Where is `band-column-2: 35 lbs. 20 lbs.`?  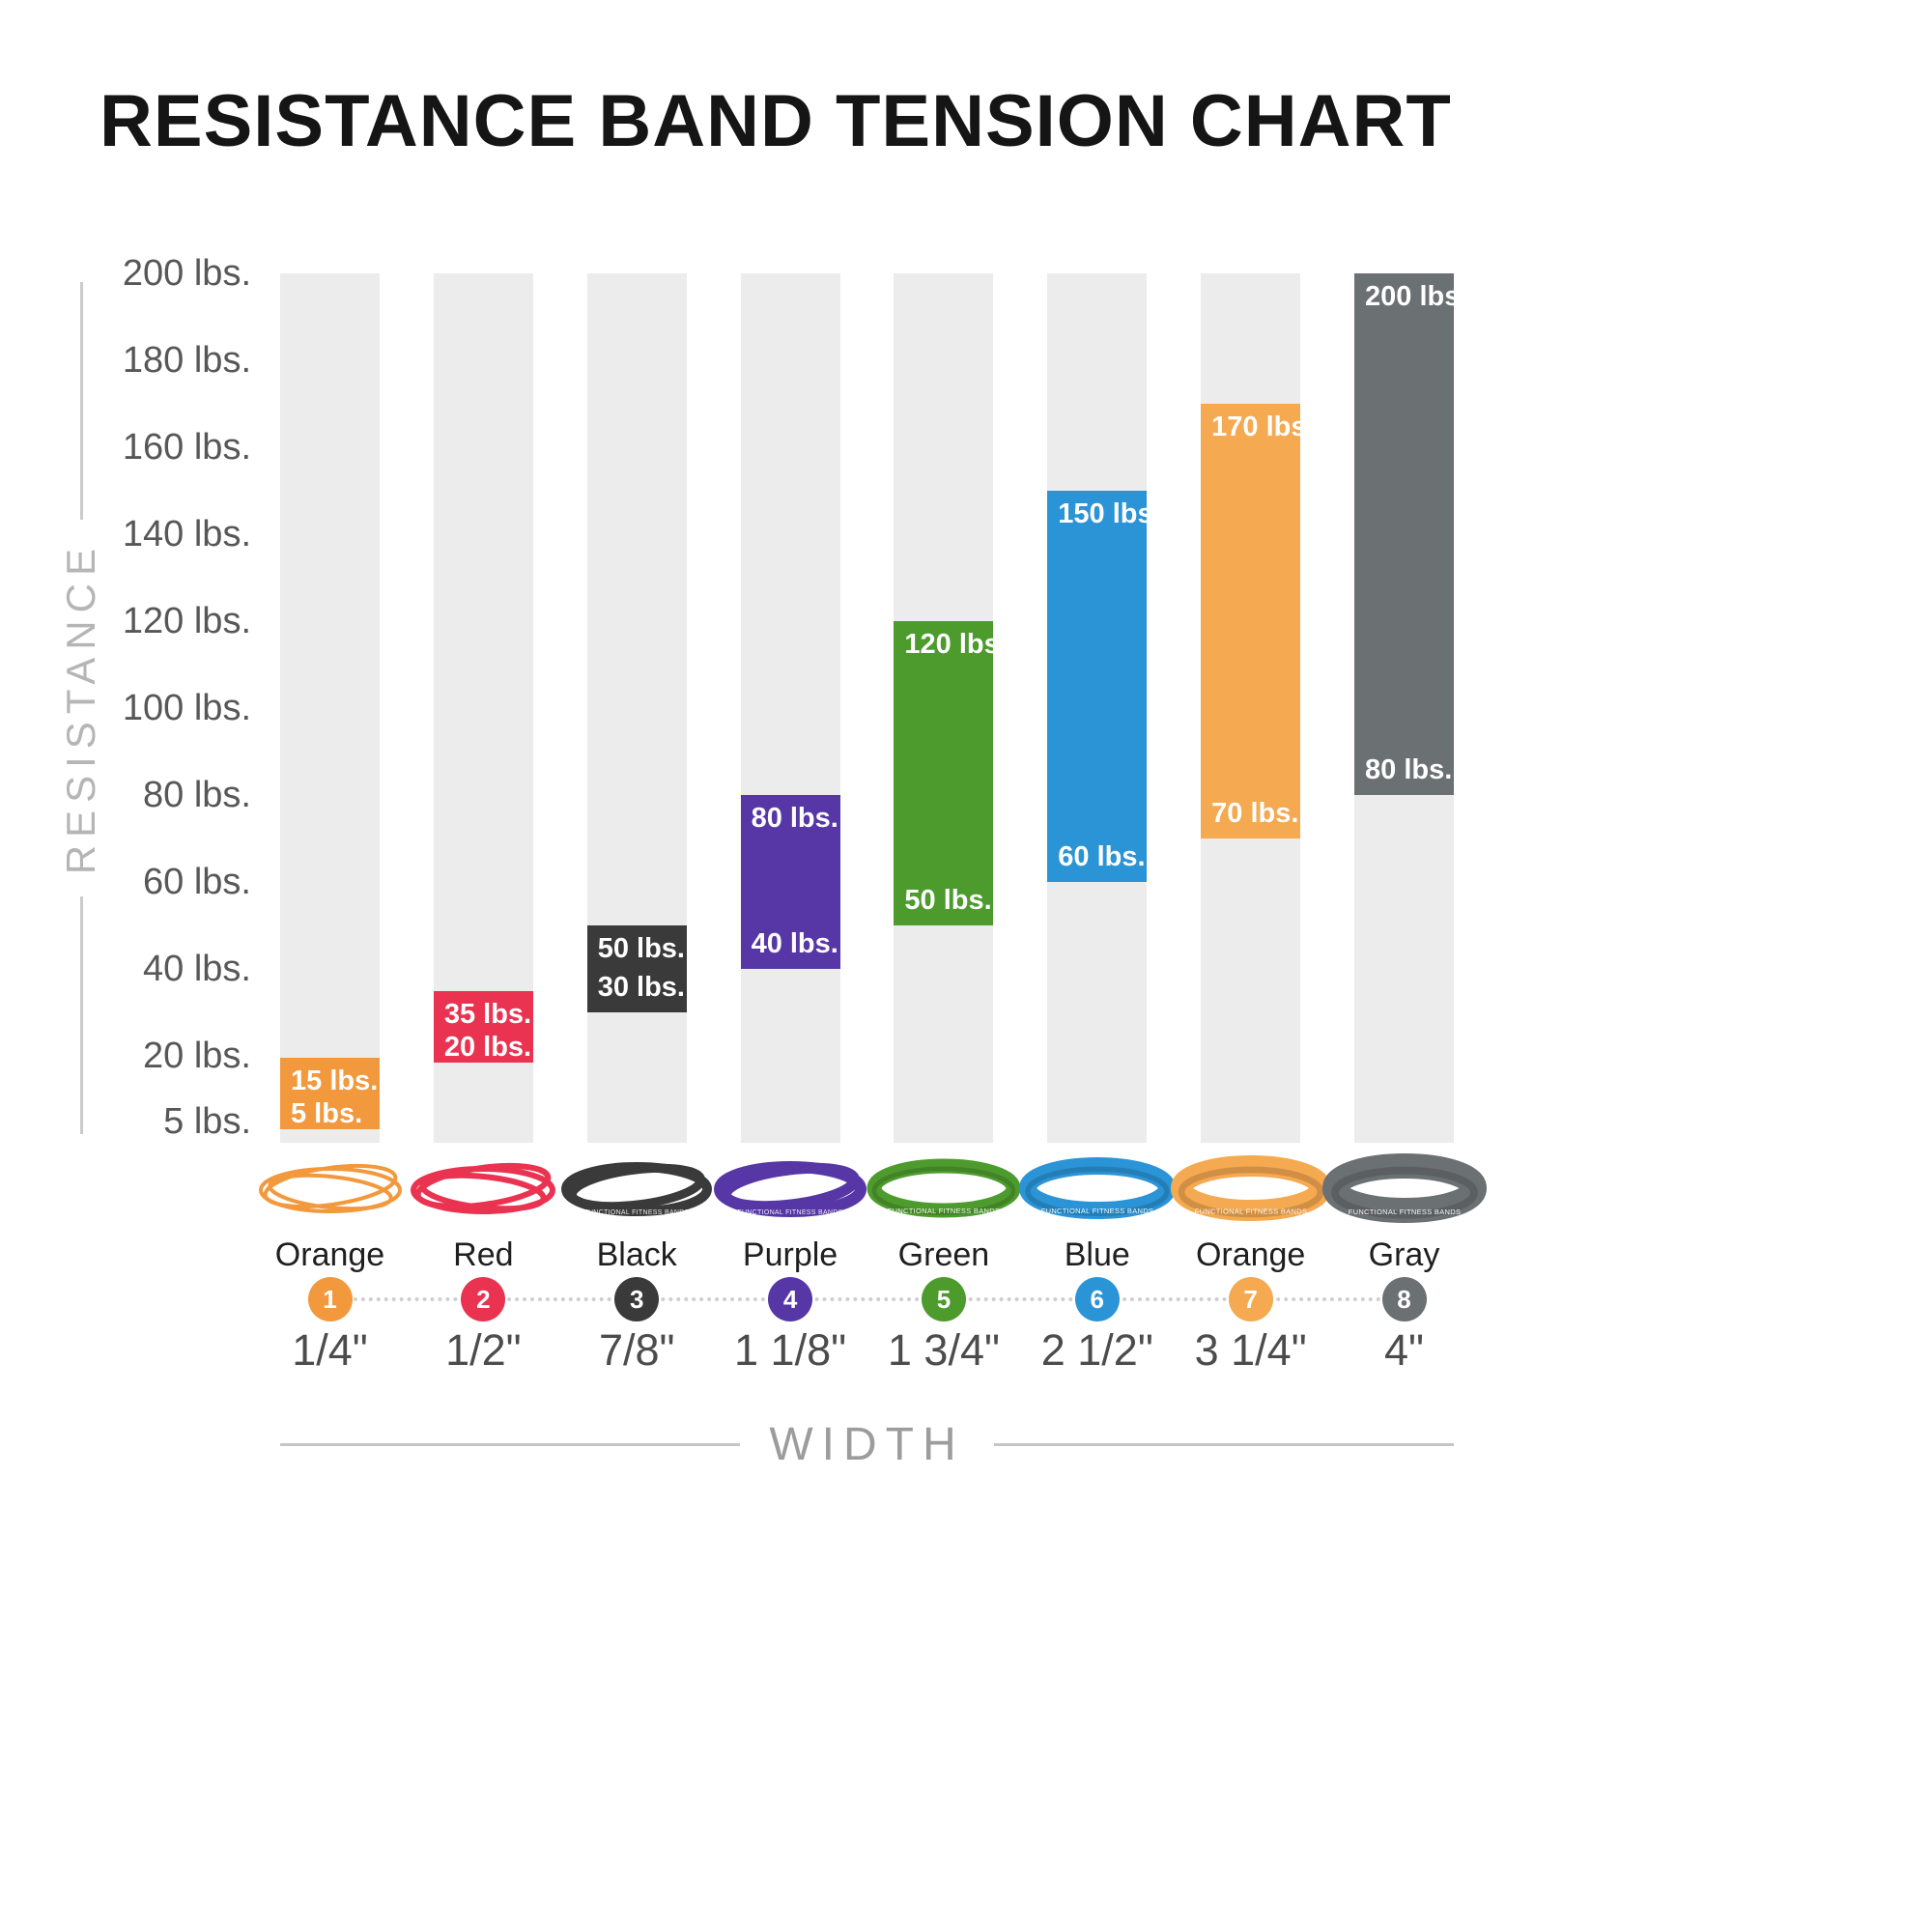 band-column-2: 35 lbs. 20 lbs. is located at coordinates (483, 708).